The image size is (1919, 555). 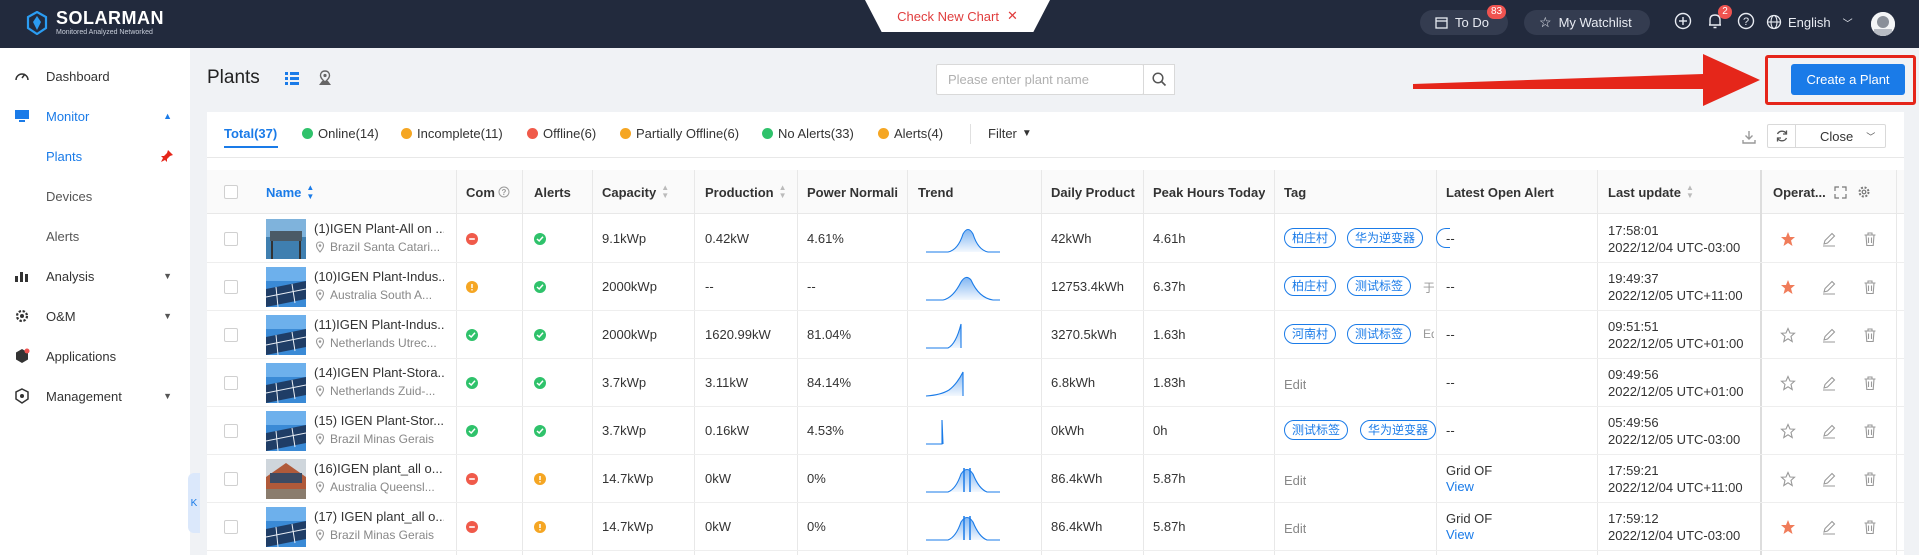 What do you see at coordinates (1848, 79) in the screenshot?
I see `create-plant-button: Create a Plant` at bounding box center [1848, 79].